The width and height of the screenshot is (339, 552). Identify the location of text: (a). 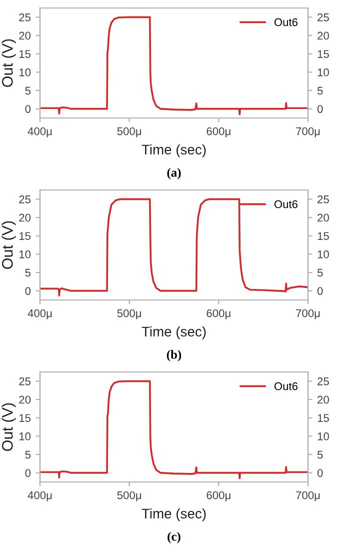
(174, 174).